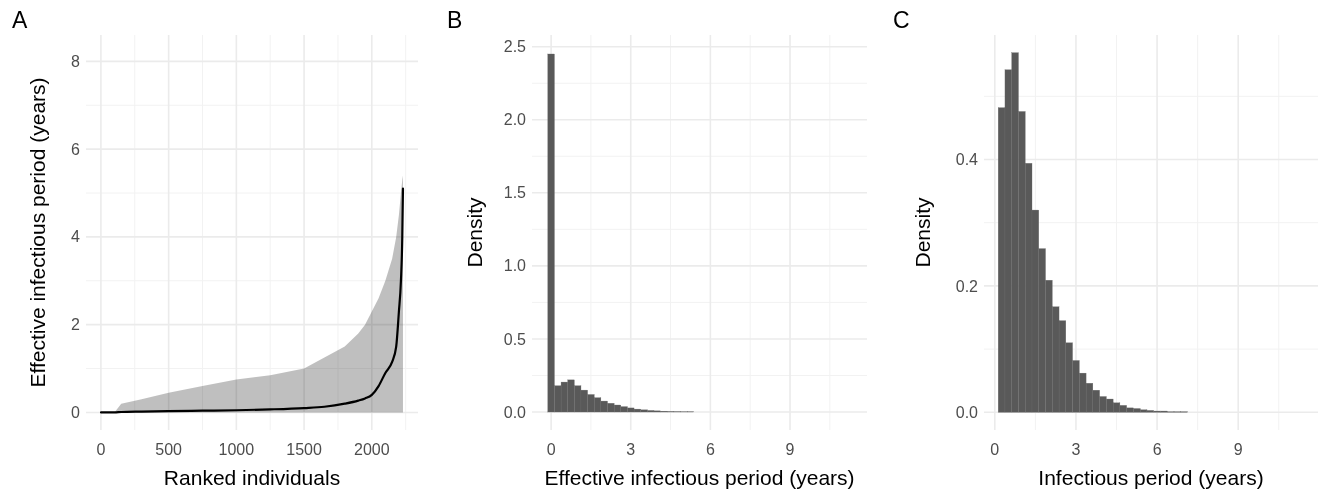 The image size is (1322, 490). What do you see at coordinates (304, 449) in the screenshot?
I see `x-tick-label: 1500` at bounding box center [304, 449].